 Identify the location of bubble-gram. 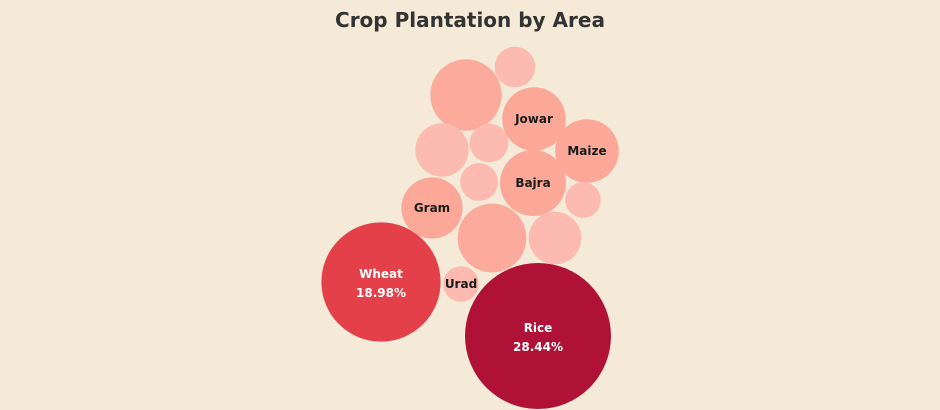
(432, 208).